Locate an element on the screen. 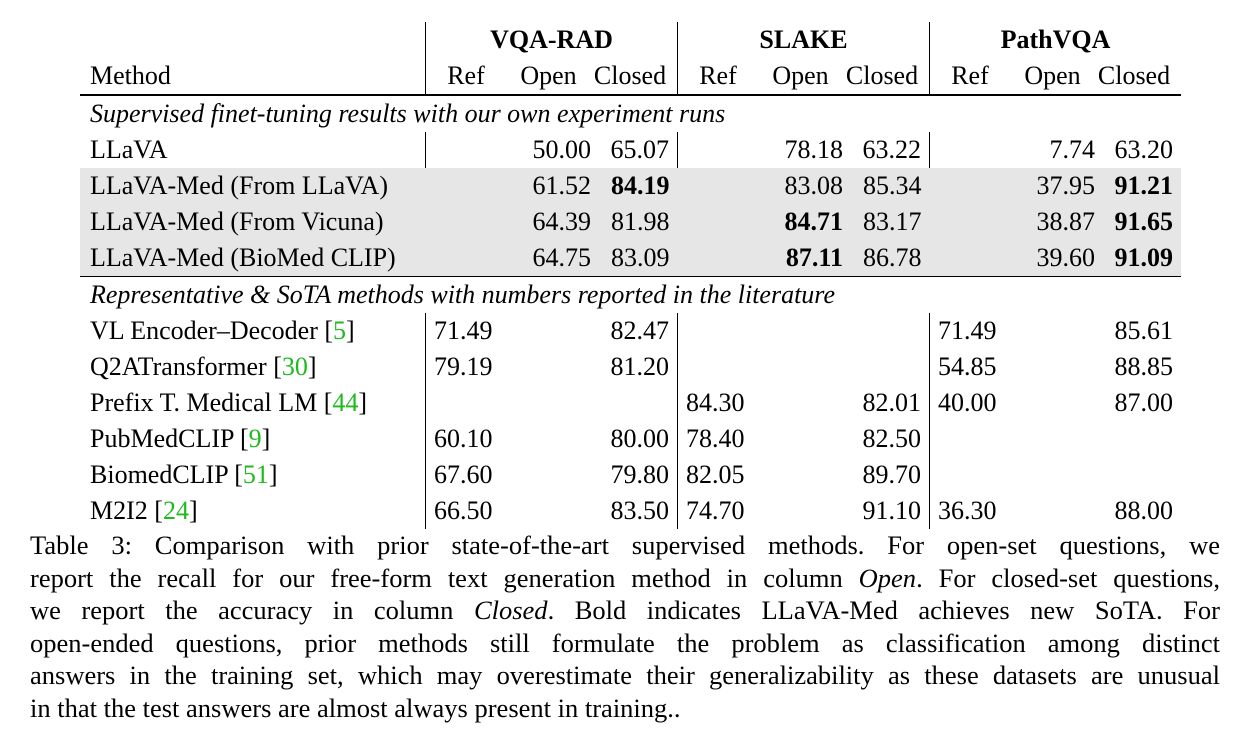 Image resolution: width=1250 pixels, height=744 pixels. value-cell: 87.00 is located at coordinates (1144, 402).